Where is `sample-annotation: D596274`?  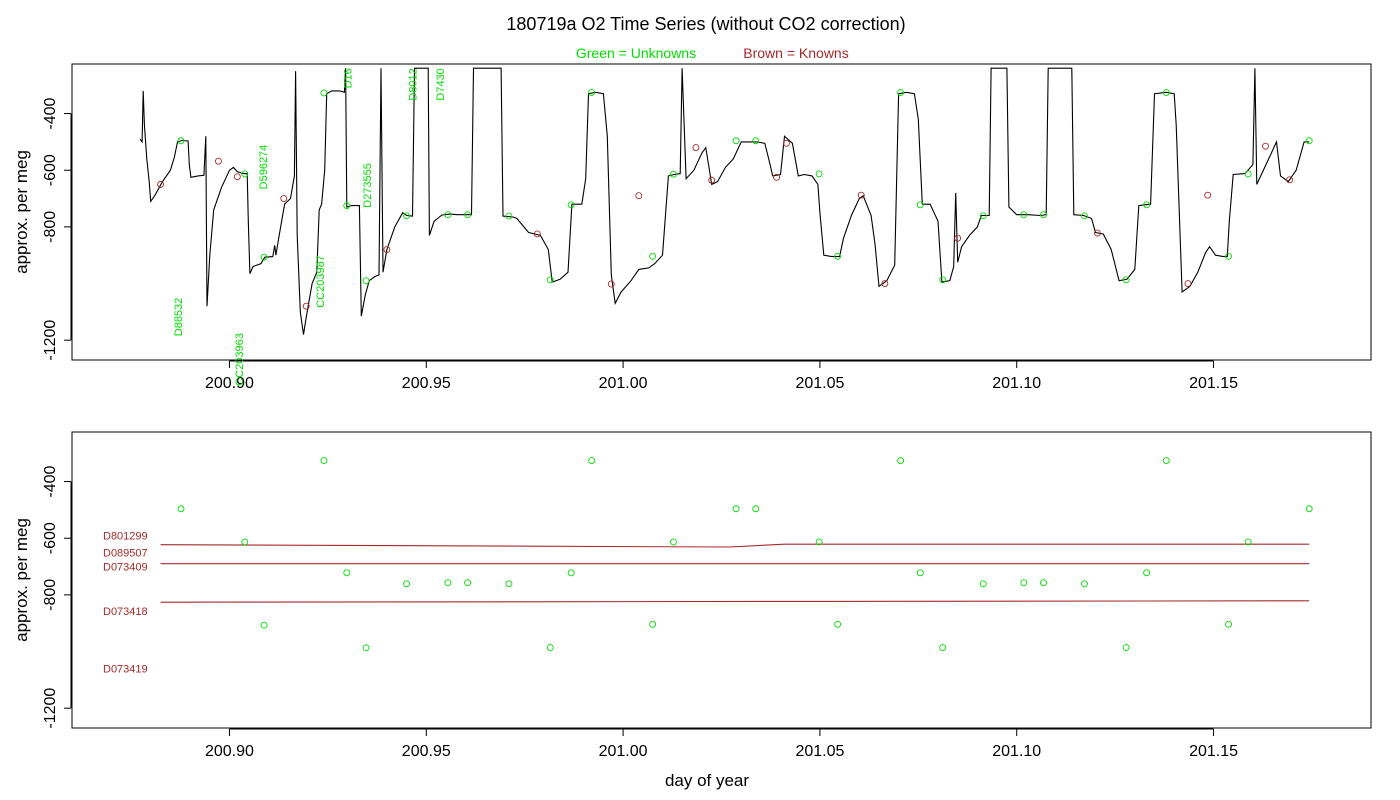 sample-annotation: D596274 is located at coordinates (264, 167).